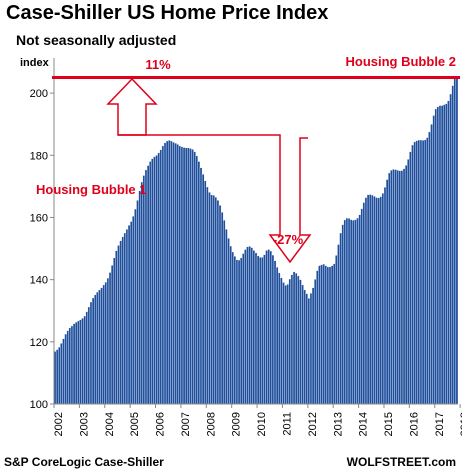 This screenshot has height=476, width=462. I want to click on x-tick-label: 2011, so click(288, 424).